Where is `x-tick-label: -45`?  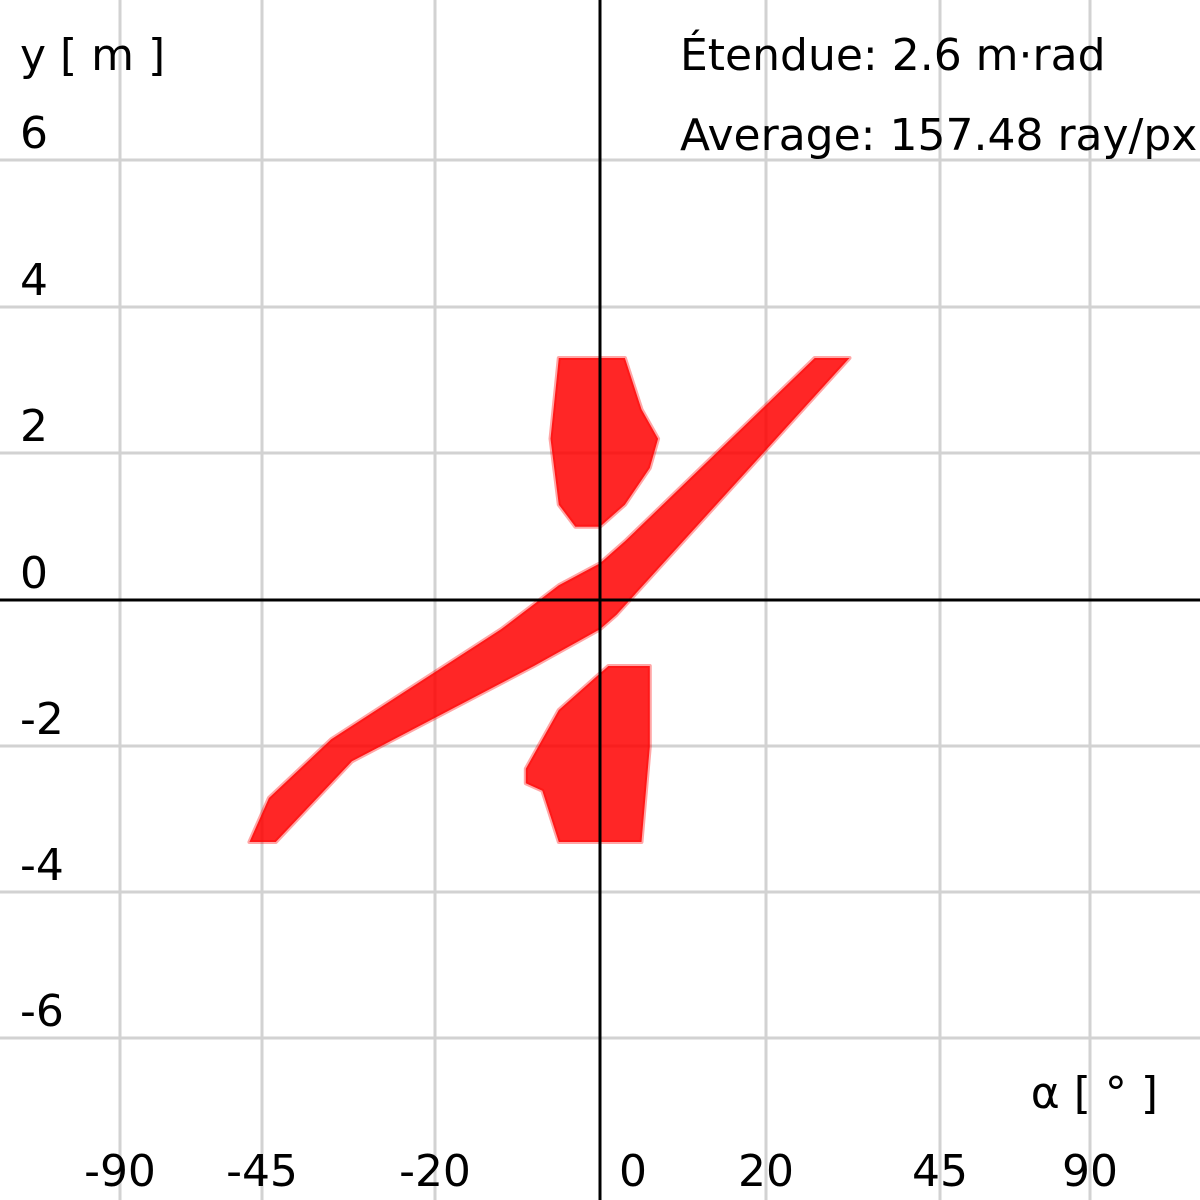 x-tick-label: -45 is located at coordinates (262, 1171).